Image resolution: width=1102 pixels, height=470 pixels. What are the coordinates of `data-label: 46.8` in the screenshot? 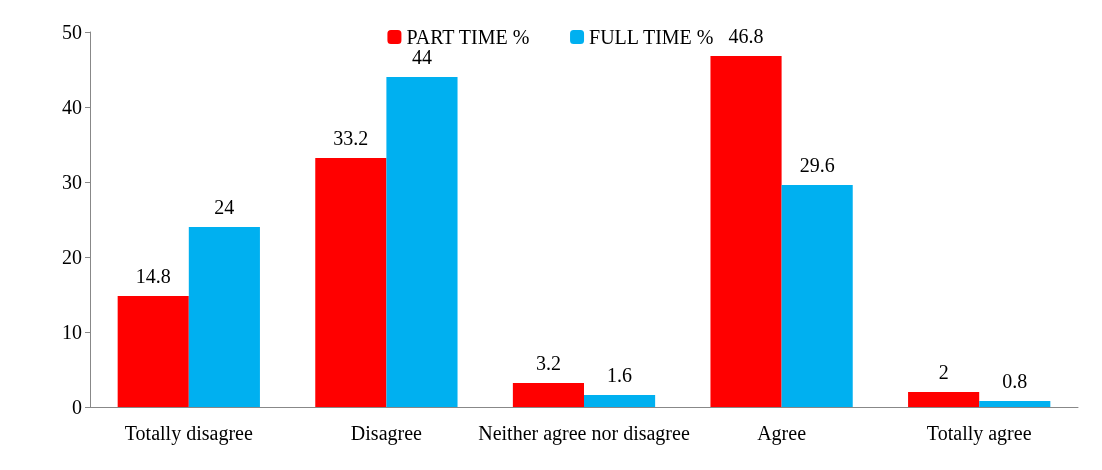 It's located at (746, 36).